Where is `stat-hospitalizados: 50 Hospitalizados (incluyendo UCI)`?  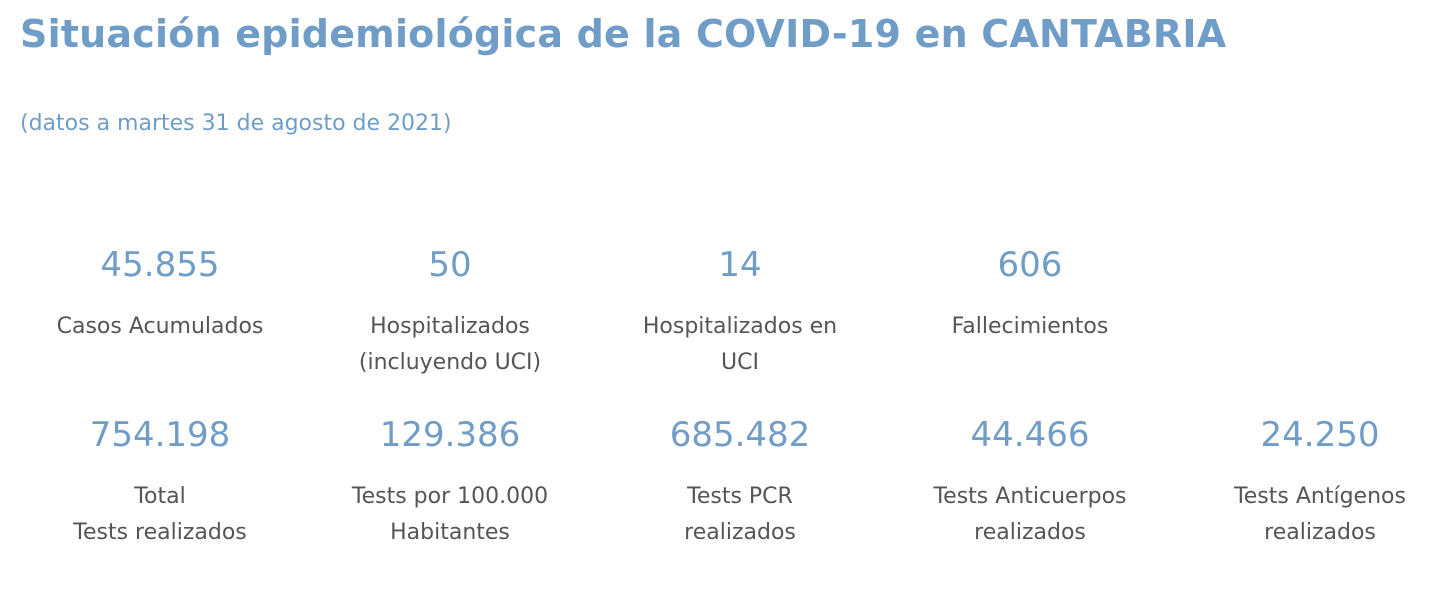
stat-hospitalizados: 50 Hospitalizados (incluyendo UCI) is located at coordinates (450, 314).